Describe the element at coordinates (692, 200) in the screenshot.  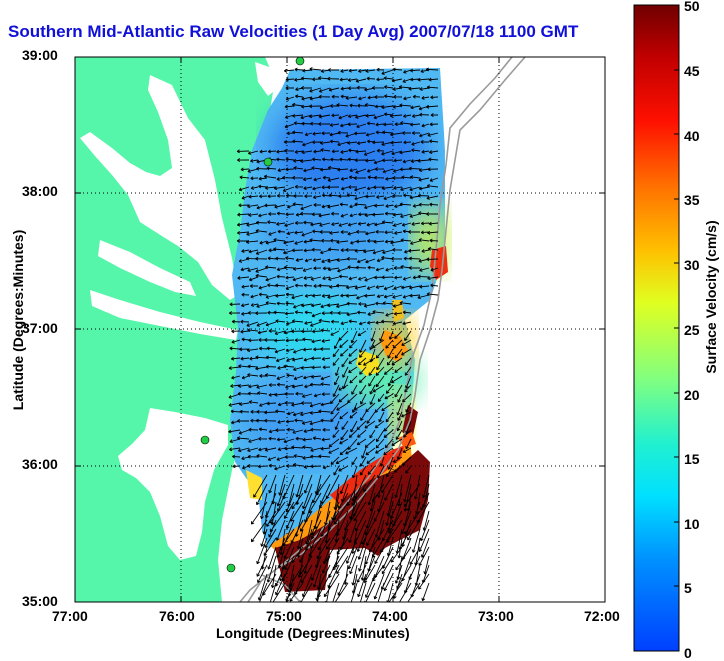
I see `colorbar-tick: 35` at that location.